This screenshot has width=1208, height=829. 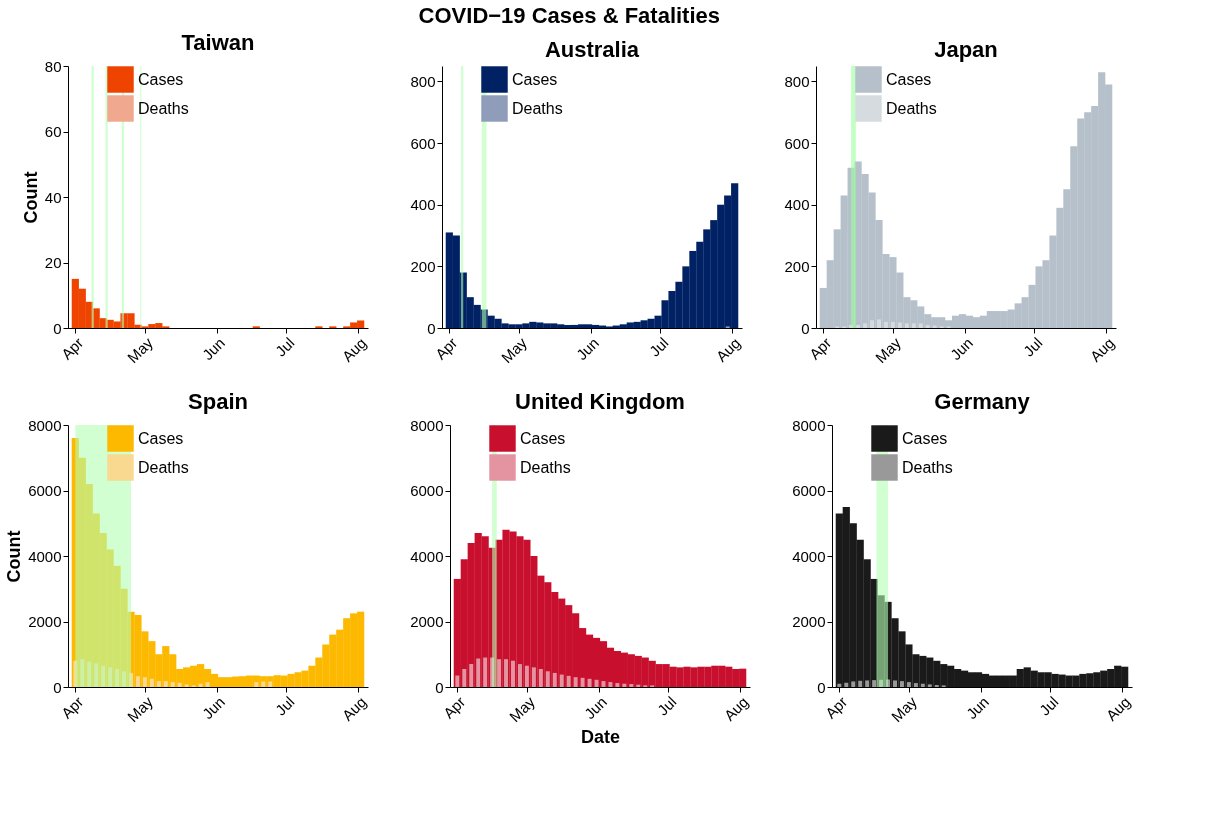 I want to click on y-tick-label: 20, so click(x=53, y=262).